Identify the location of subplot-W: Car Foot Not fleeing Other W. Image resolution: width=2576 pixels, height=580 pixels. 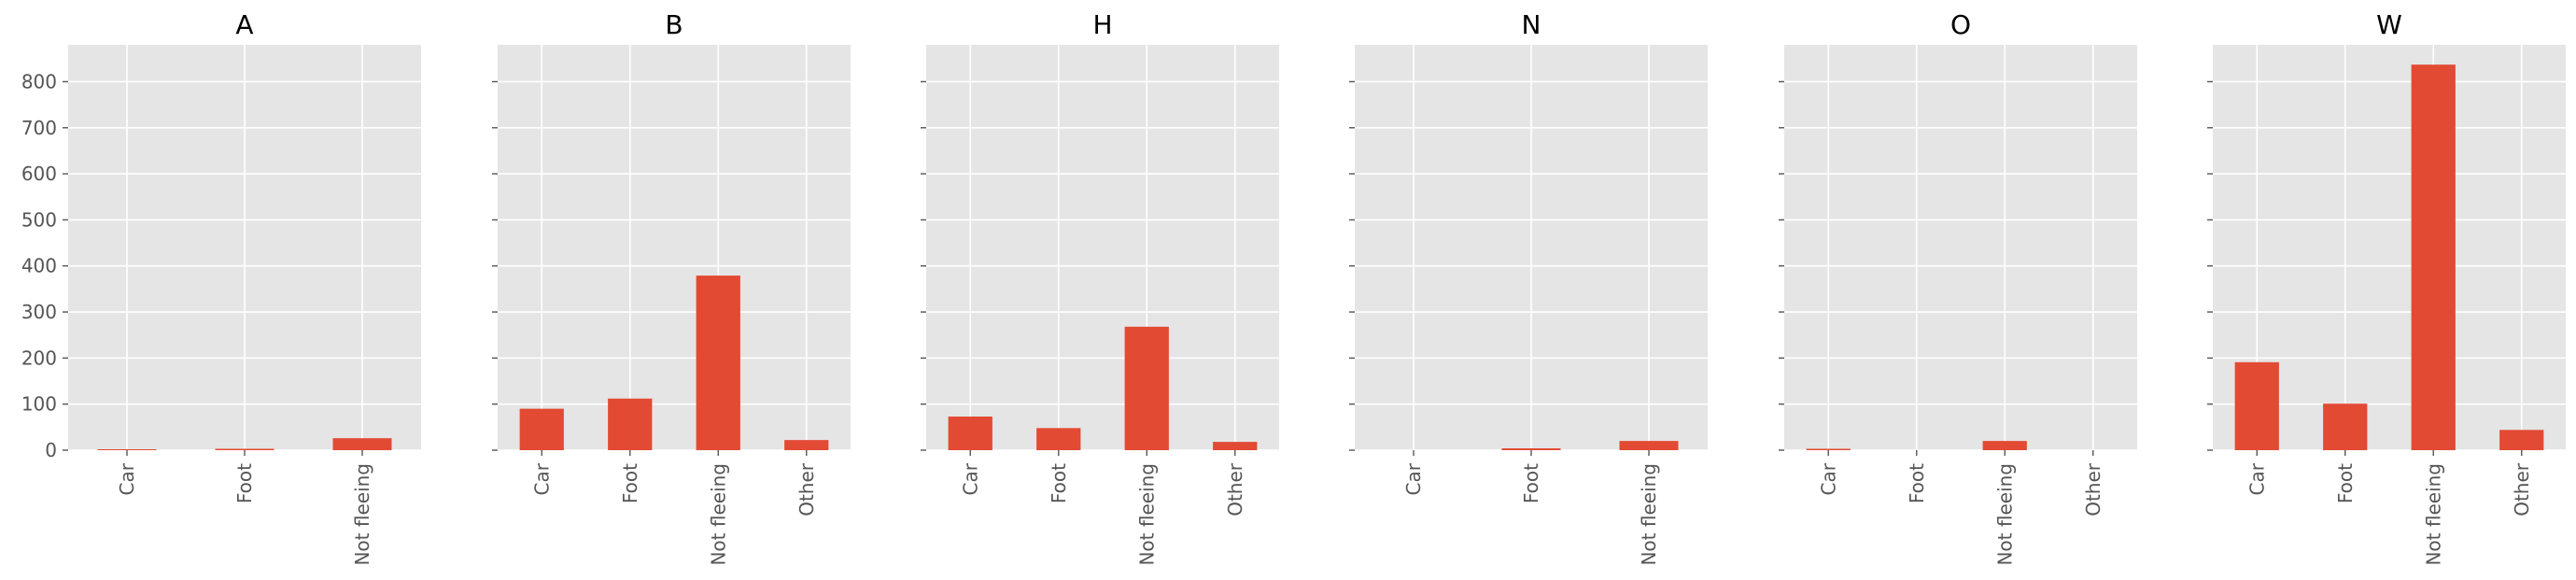
(2386, 288).